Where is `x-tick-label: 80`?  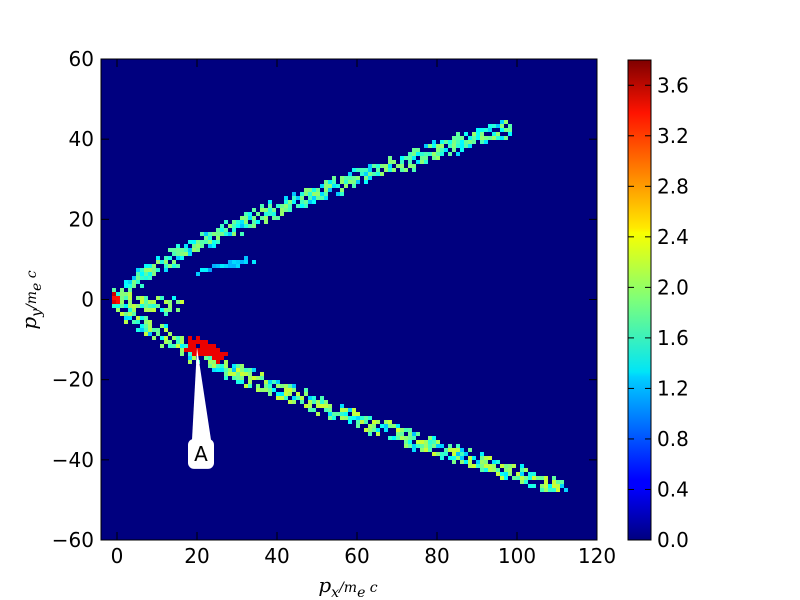 x-tick-label: 80 is located at coordinates (436, 556).